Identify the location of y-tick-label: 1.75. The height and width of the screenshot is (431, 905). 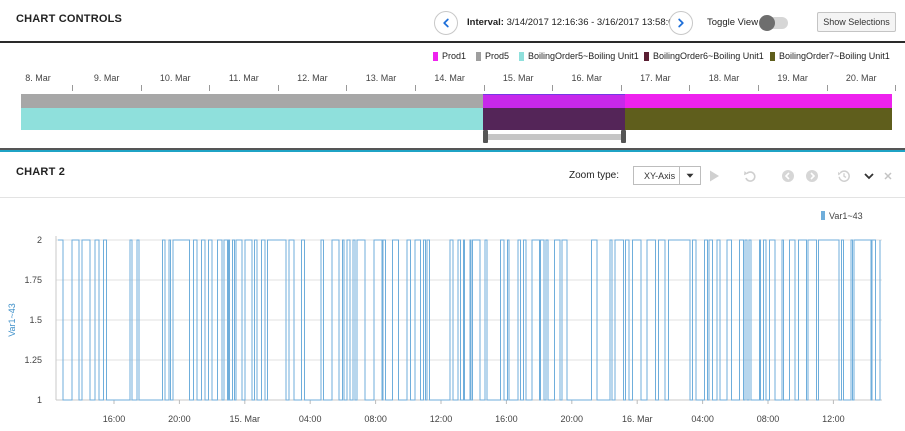
(33, 280).